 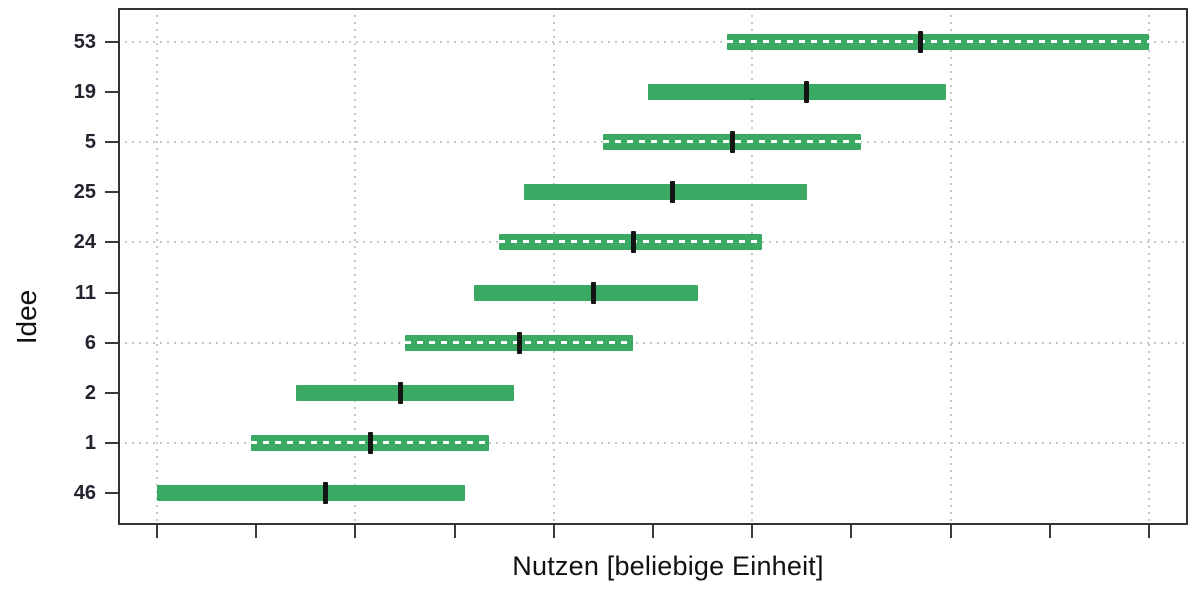 I want to click on y-tick-label: 1, so click(x=90, y=443).